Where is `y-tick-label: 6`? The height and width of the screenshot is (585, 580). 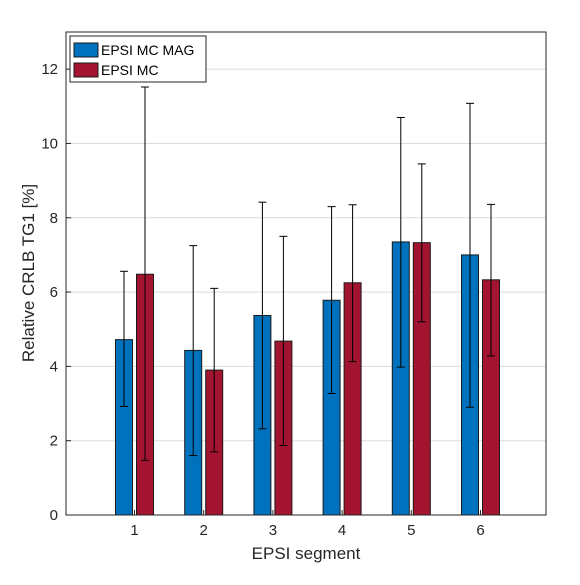
y-tick-label: 6 is located at coordinates (54, 292).